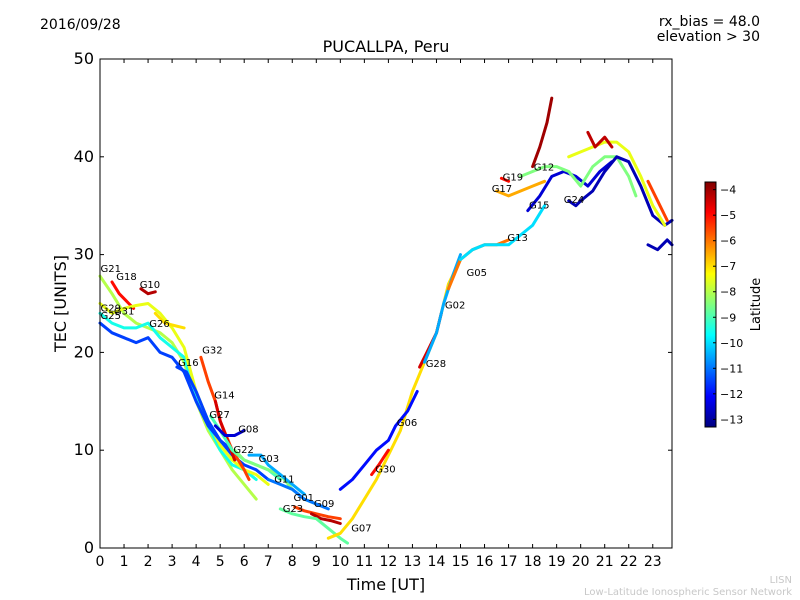  Describe the element at coordinates (340, 562) in the screenshot. I see `x-tick-label: 10` at that location.